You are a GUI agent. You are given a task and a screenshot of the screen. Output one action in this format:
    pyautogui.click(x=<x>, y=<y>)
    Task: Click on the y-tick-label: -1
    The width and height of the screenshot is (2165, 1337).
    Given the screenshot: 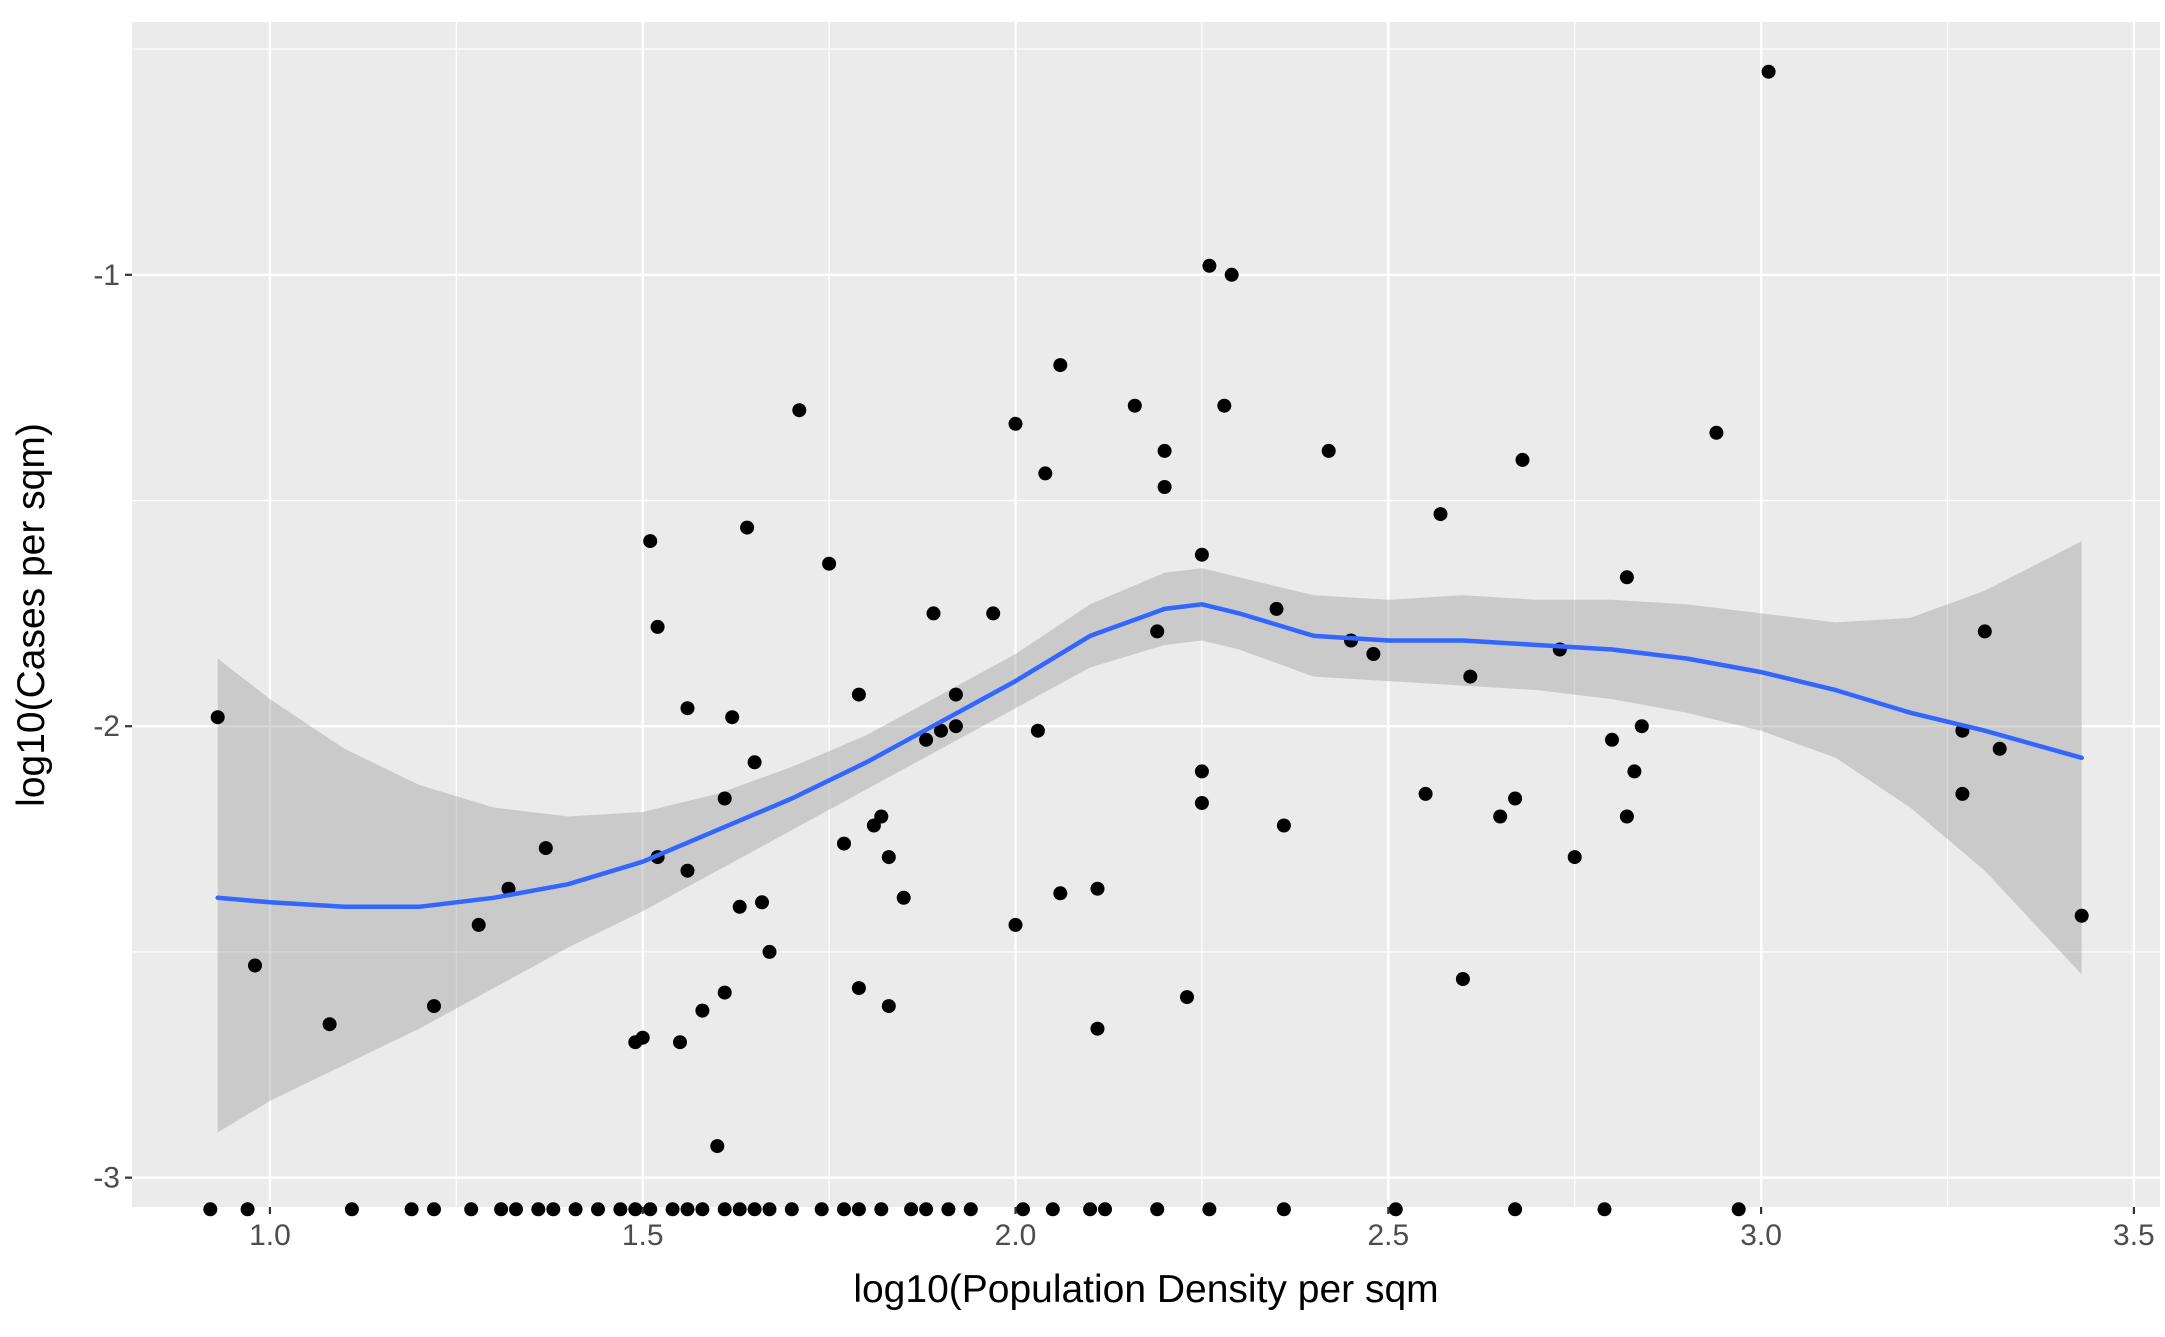 What is the action you would take?
    pyautogui.click(x=106, y=275)
    